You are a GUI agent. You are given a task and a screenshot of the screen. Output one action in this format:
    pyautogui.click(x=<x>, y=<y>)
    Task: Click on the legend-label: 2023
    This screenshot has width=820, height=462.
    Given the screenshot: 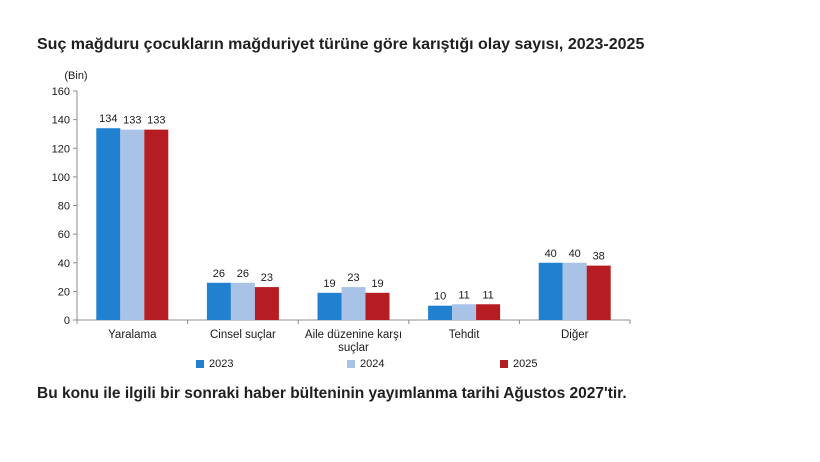 What is the action you would take?
    pyautogui.click(x=221, y=364)
    